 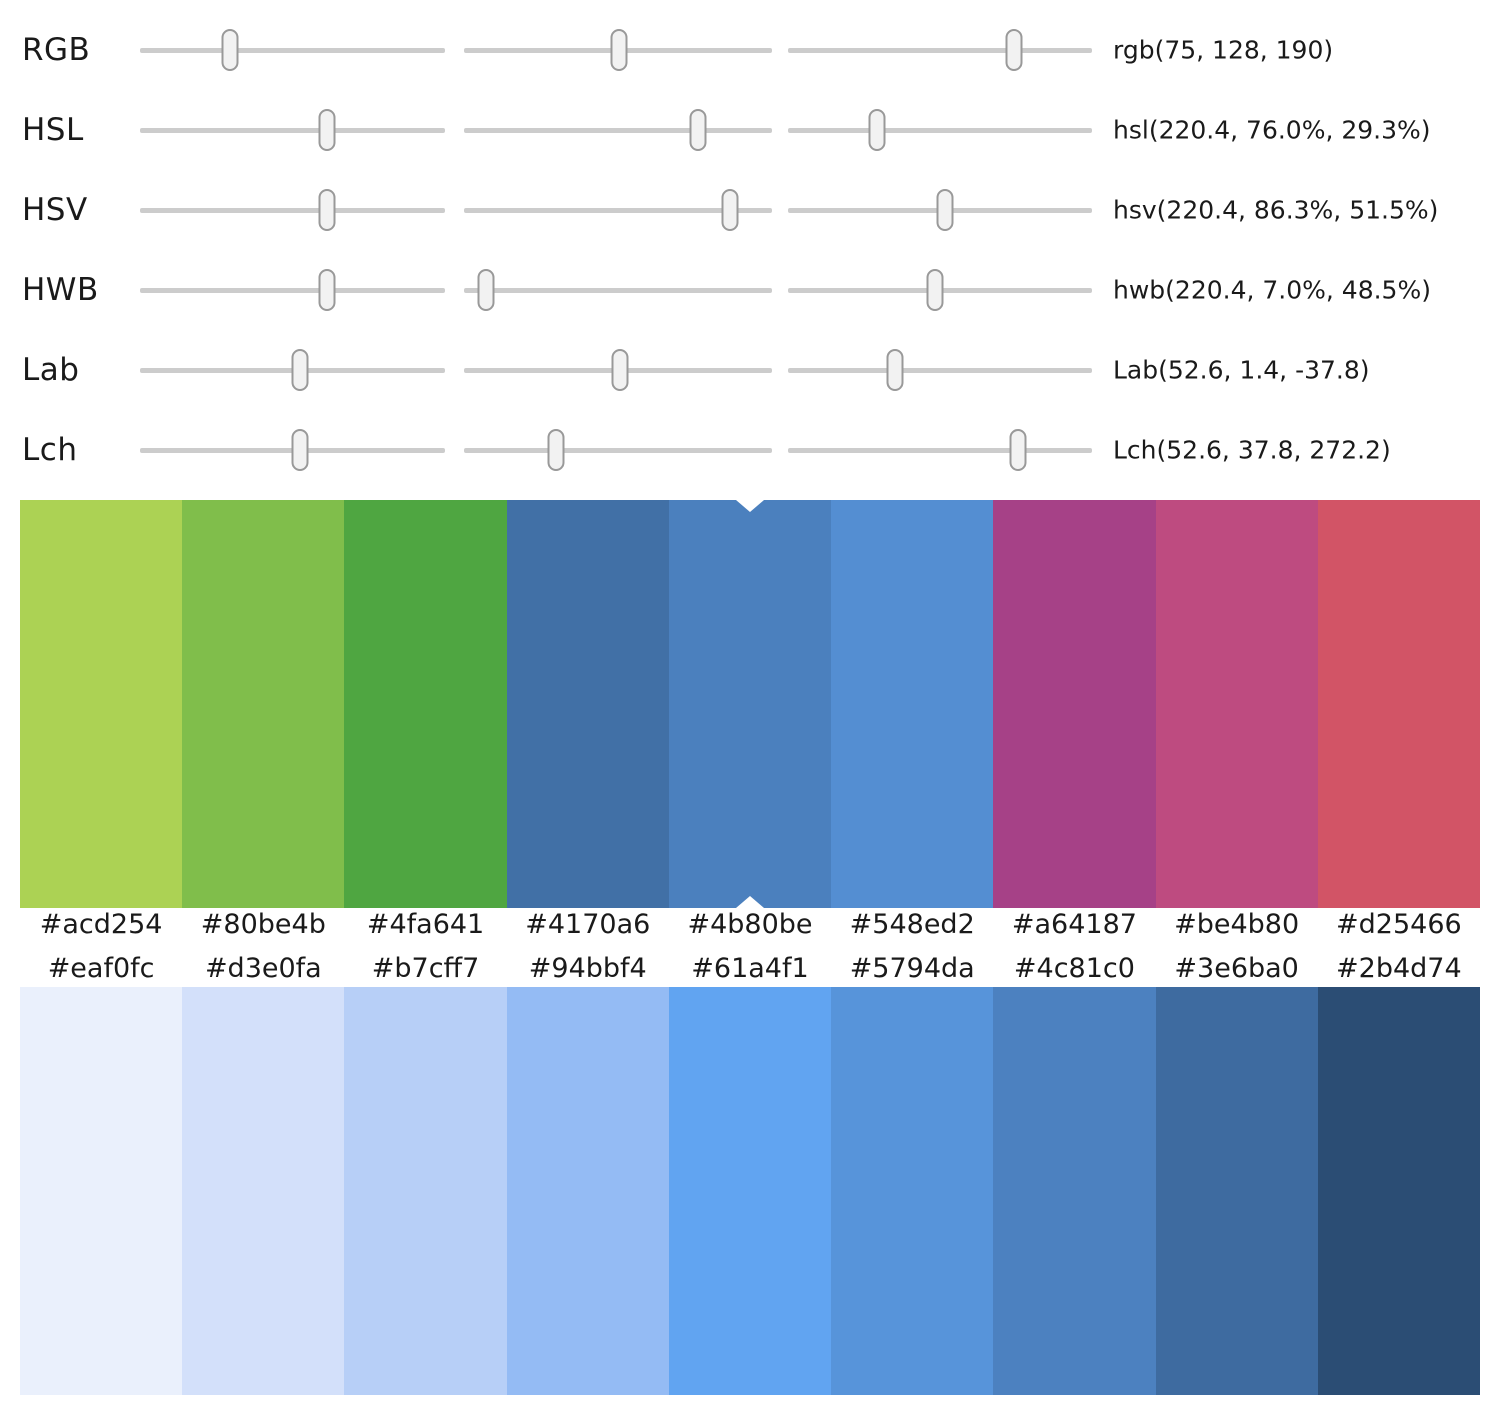 What do you see at coordinates (750, 902) in the screenshot?
I see `selected-swatch-notch-bottom-icon` at bounding box center [750, 902].